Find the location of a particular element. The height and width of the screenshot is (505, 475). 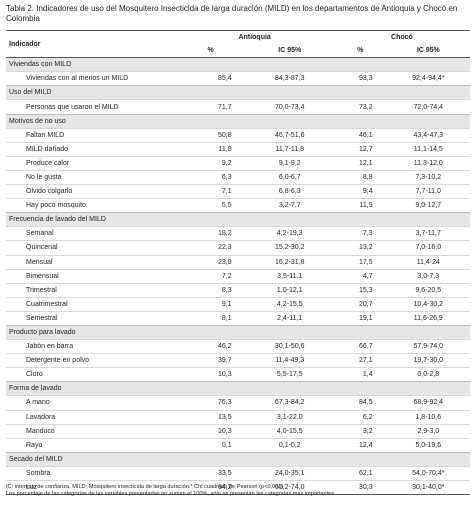

data-row: Cloro 10,3 5,5-17,5 1,4 0,0-2,8 is located at coordinates (238, 374).